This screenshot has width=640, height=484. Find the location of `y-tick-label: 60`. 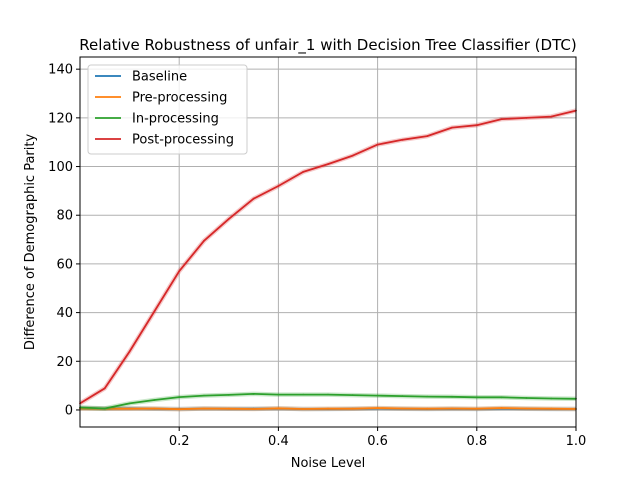

y-tick-label: 60 is located at coordinates (64, 264).